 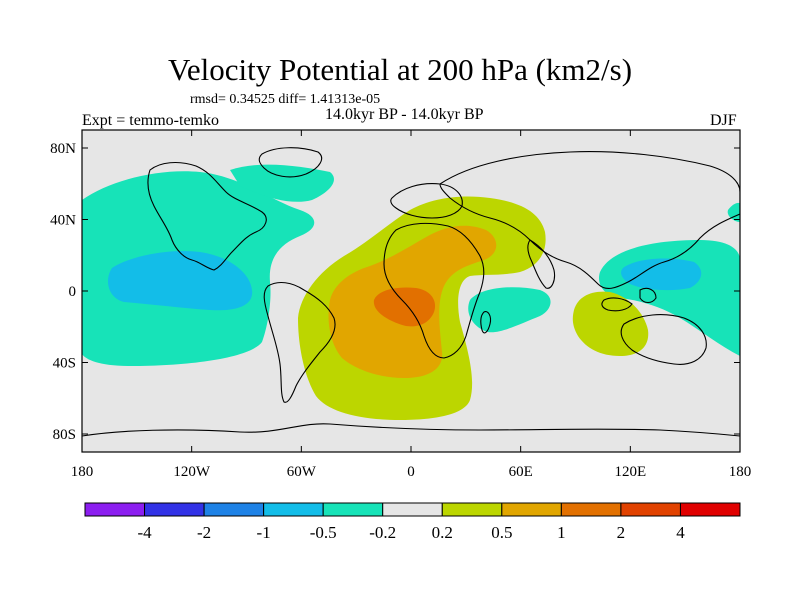 What do you see at coordinates (661, 274) in the screenshot?
I see `strong-negative-region-west-pacific` at bounding box center [661, 274].